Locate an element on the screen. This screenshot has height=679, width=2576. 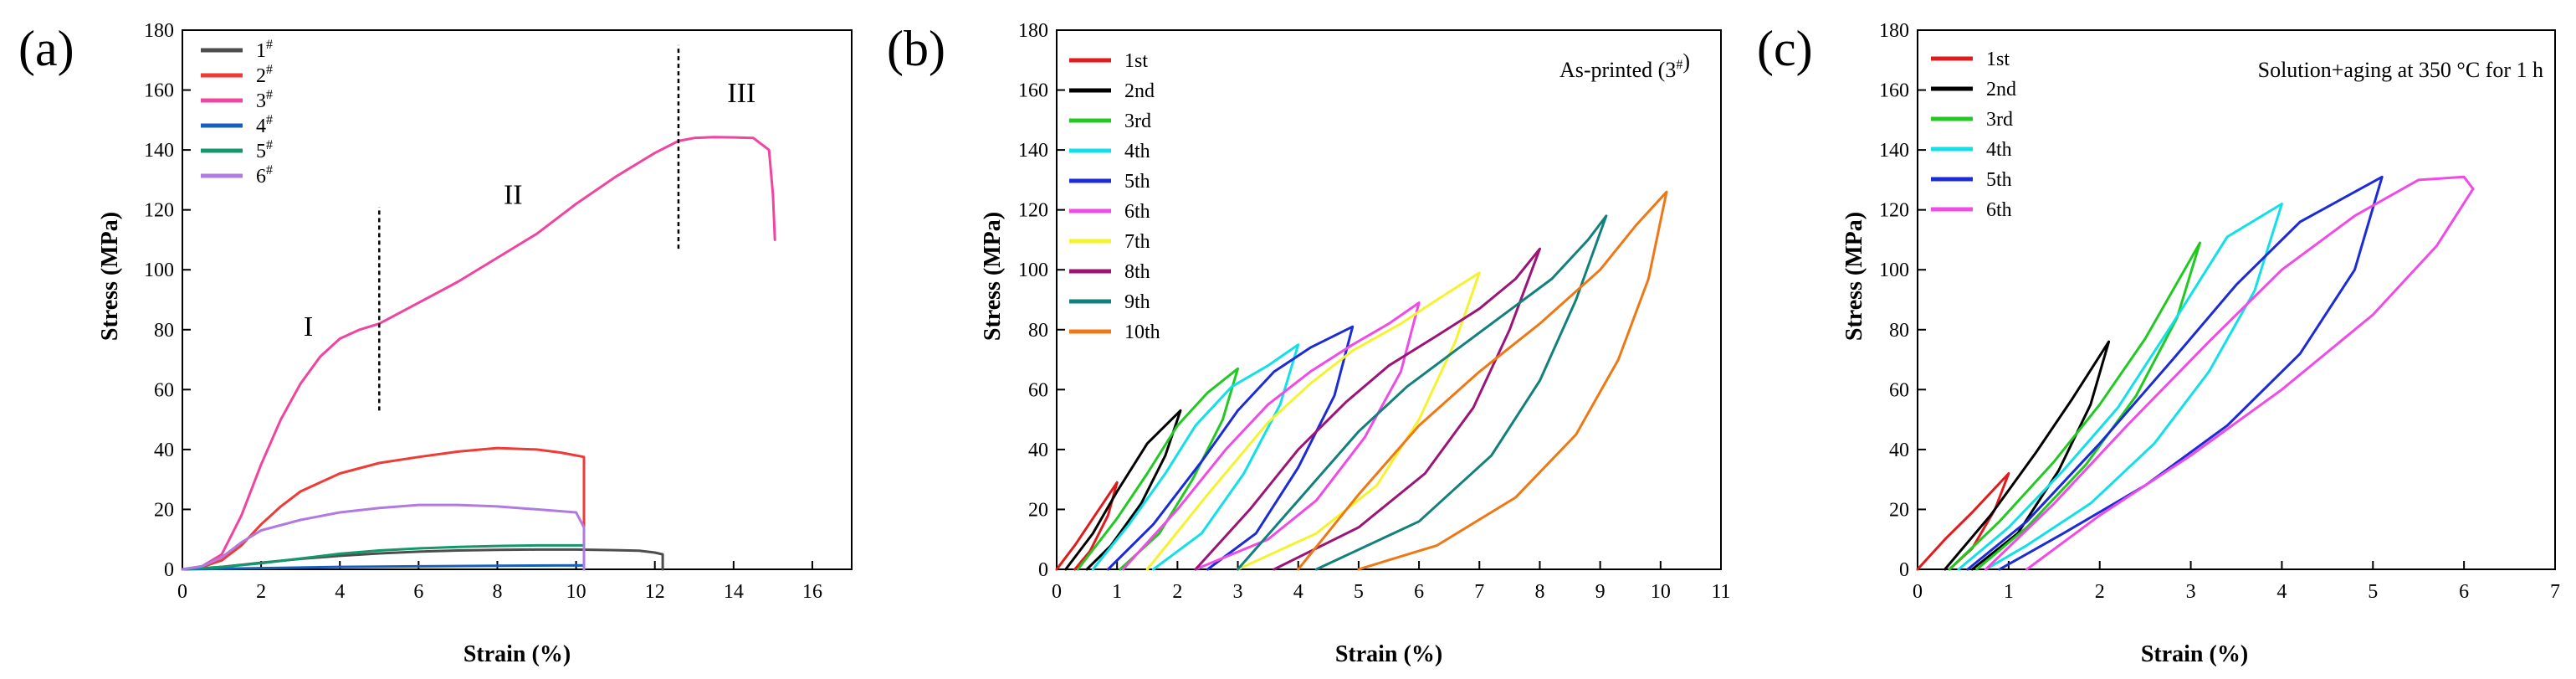
x-tick-label: 9 is located at coordinates (1601, 592).